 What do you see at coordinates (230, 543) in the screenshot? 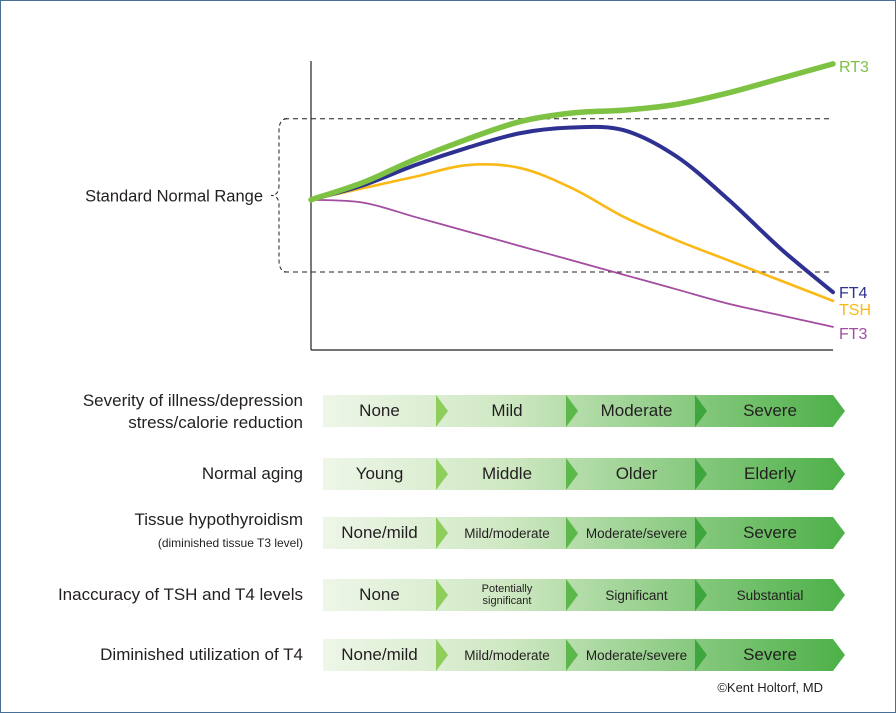
I see `scale-label-subline: (diminished tissue T3 level)` at bounding box center [230, 543].